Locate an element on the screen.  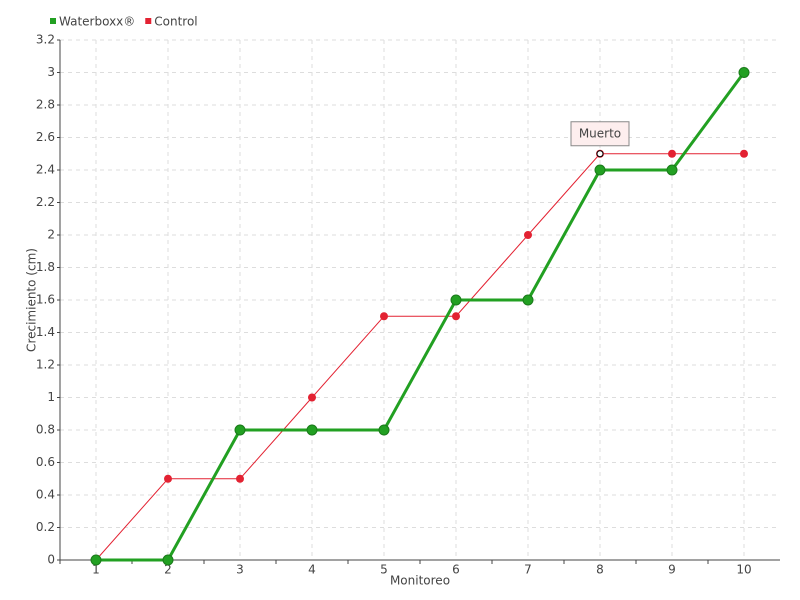
legend-label: Control is located at coordinates (175, 22).